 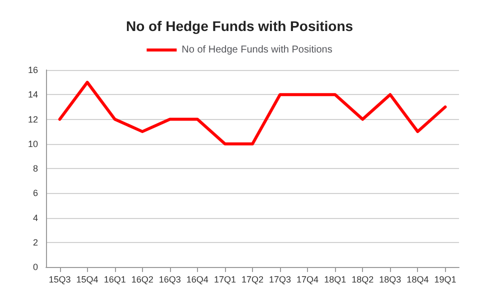 What do you see at coordinates (363, 279) in the screenshot?
I see `x-tick-label: 18Q2` at bounding box center [363, 279].